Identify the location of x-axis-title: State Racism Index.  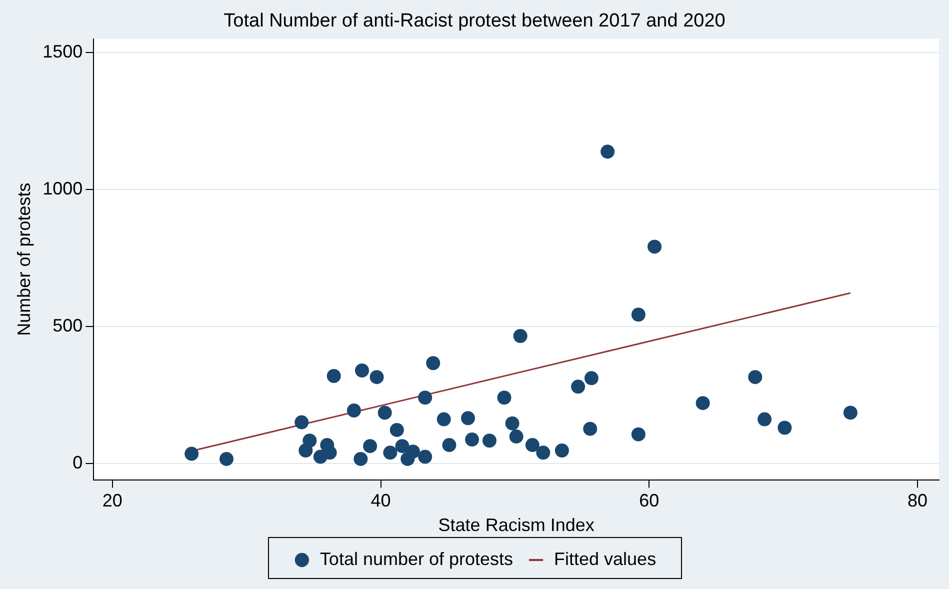
(516, 525).